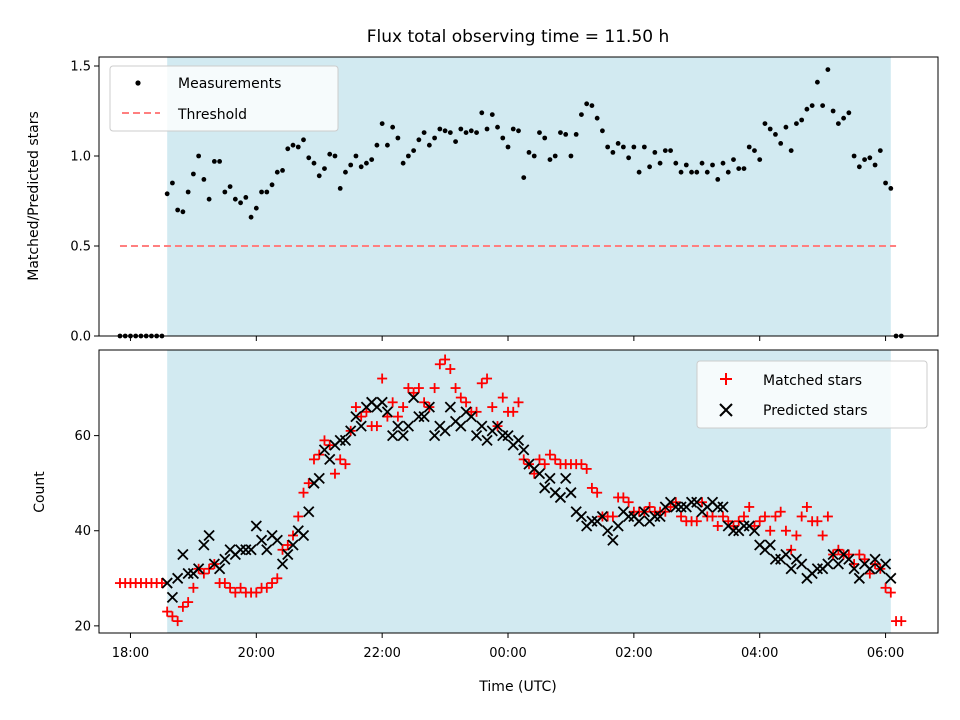  I want to click on x-tick-label: 20:00, so click(256, 653).